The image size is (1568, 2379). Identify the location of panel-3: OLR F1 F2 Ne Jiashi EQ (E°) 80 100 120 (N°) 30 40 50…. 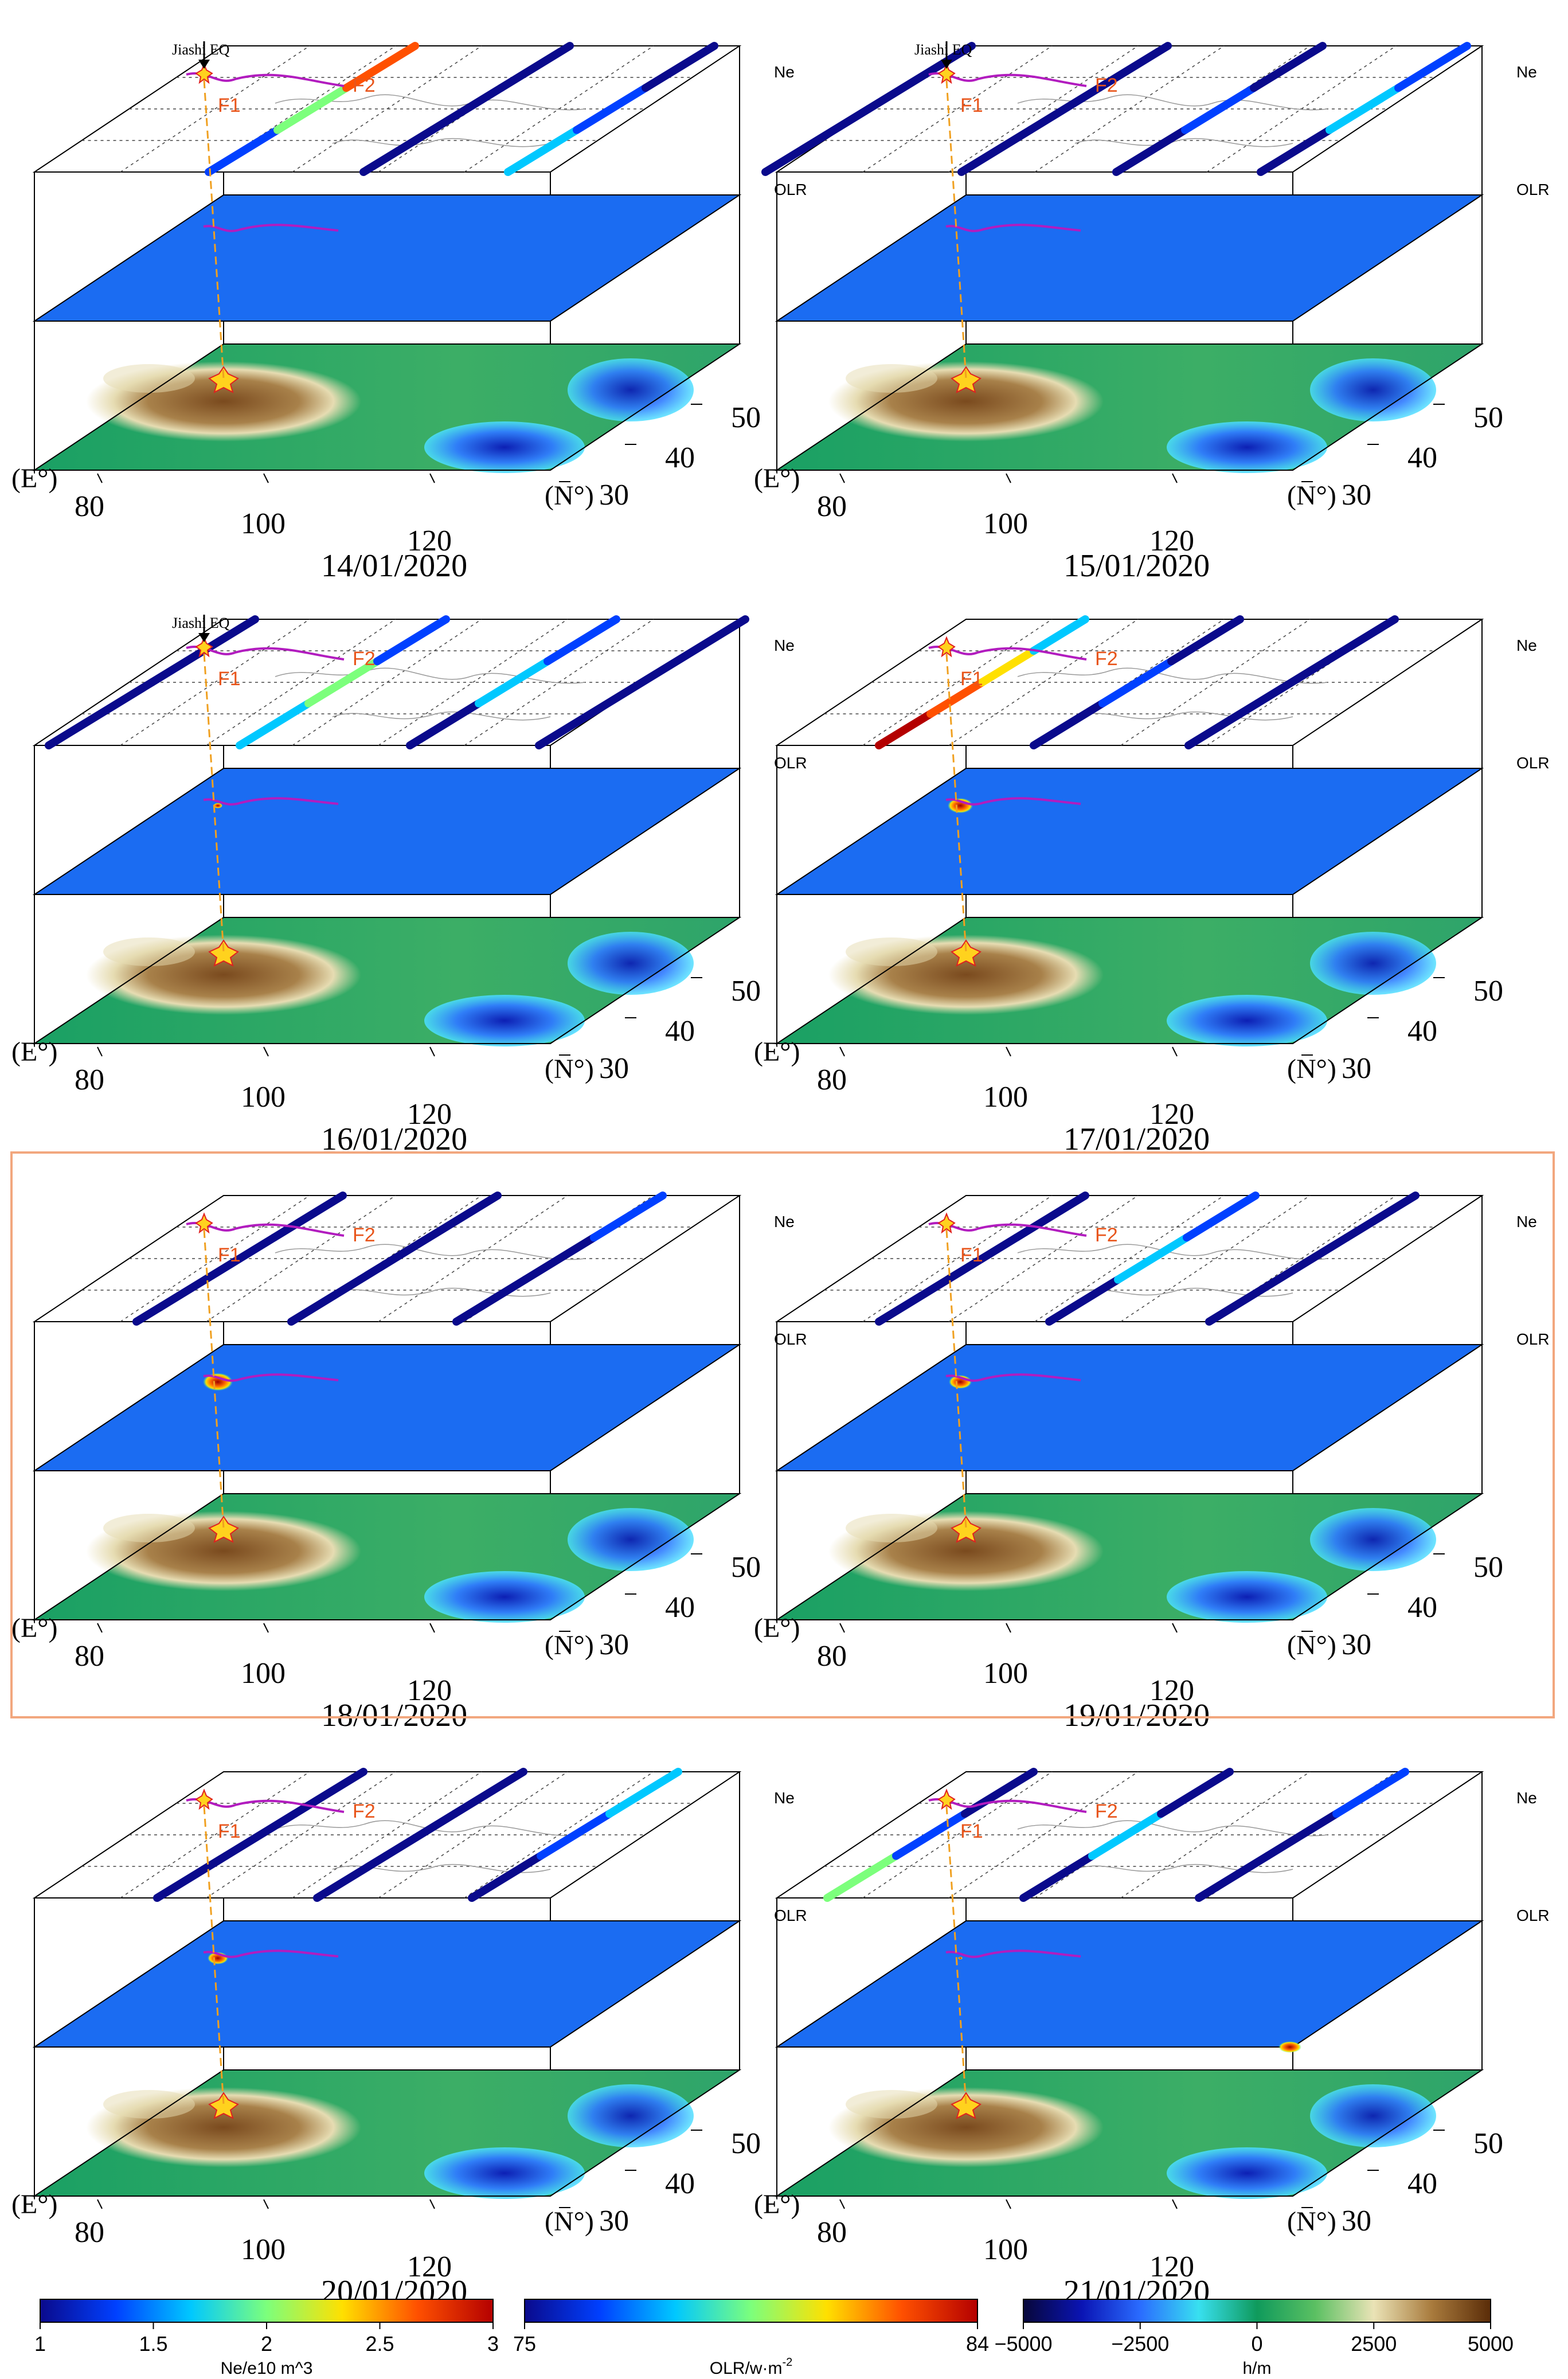
(409, 886).